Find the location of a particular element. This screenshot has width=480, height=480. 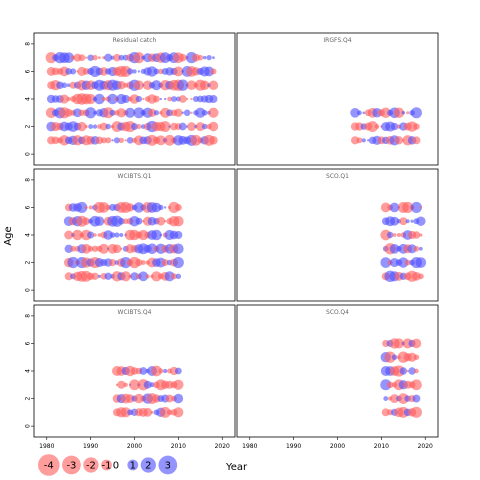

legend: -4 -3 -2 -1 0 1 2 3 is located at coordinates (108, 465).